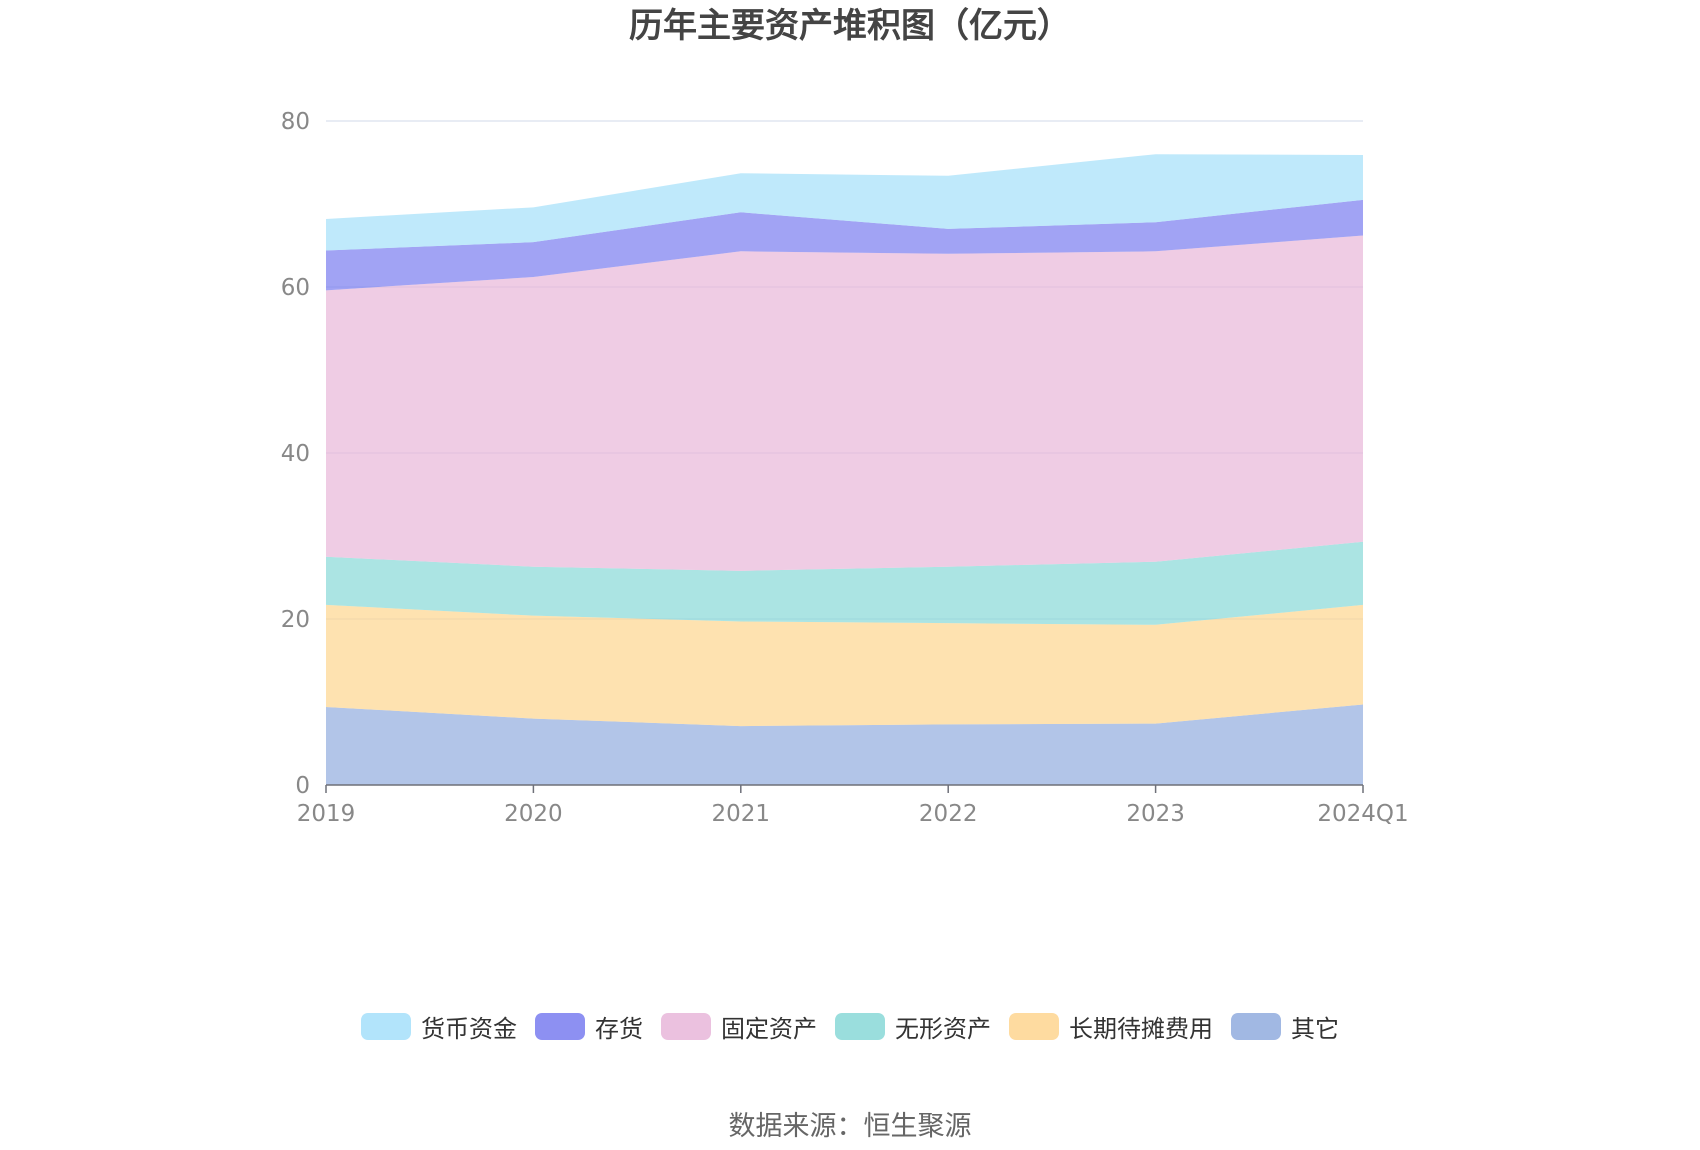  I want to click on legend-item: 长期待摊费用, so click(1111, 1026).